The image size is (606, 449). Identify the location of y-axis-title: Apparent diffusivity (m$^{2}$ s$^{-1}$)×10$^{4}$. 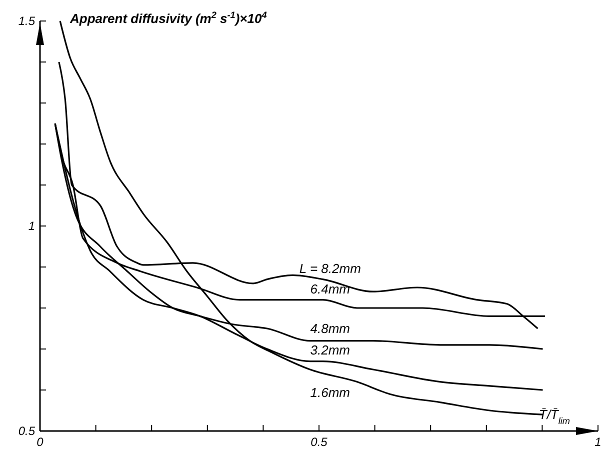
(168, 18).